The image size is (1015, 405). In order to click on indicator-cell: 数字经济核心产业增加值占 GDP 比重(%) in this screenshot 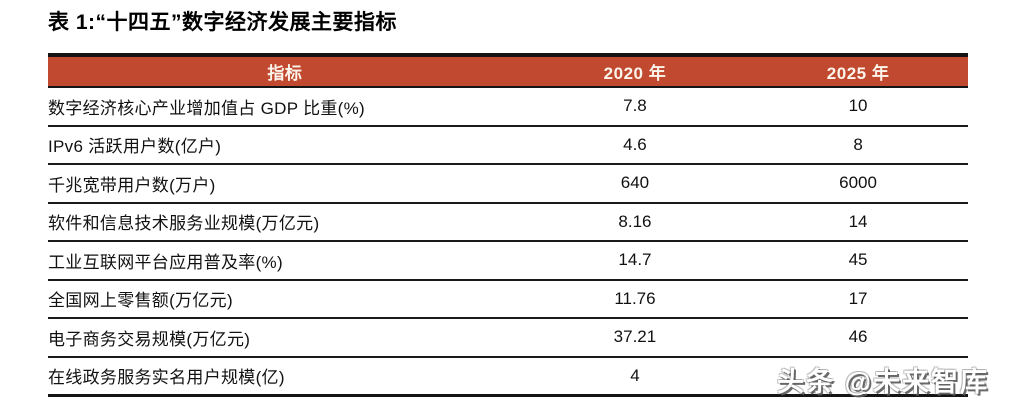, I will do `click(285, 107)`.